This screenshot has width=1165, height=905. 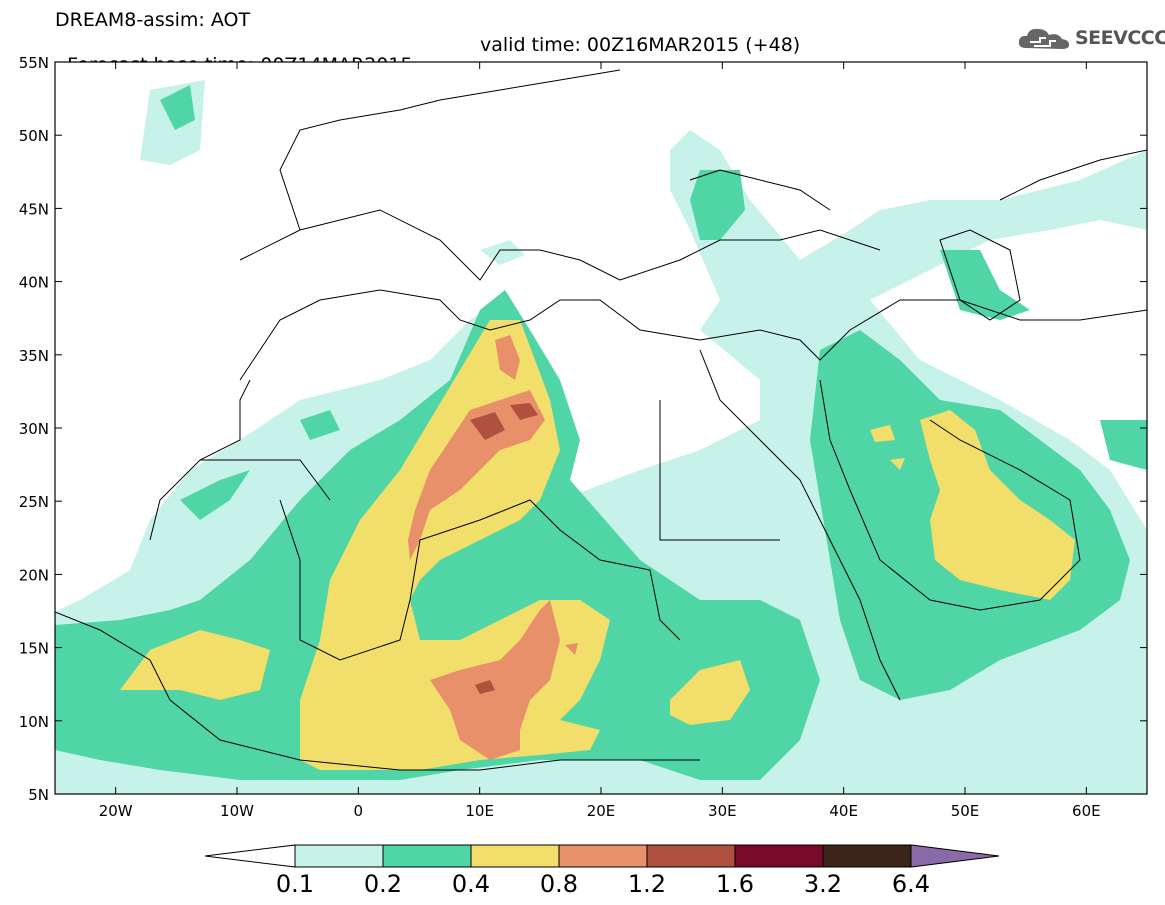 What do you see at coordinates (955, 856) in the screenshot?
I see `colorbar-over-triangle` at bounding box center [955, 856].